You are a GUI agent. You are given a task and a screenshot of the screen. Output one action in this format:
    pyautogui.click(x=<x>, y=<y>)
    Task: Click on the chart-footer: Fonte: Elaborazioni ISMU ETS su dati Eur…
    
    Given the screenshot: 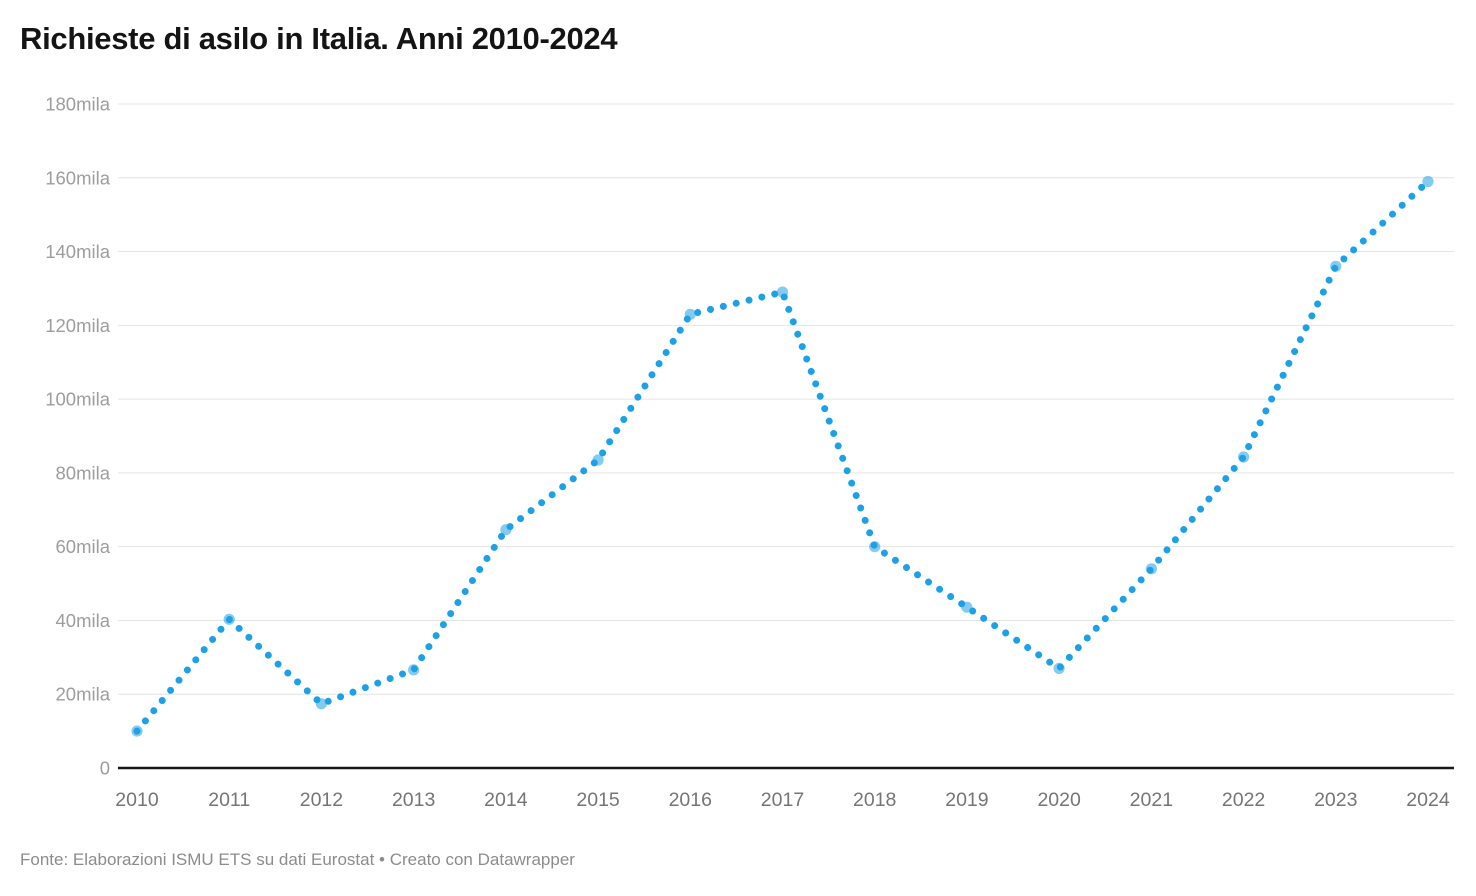 What is the action you would take?
    pyautogui.click(x=297, y=859)
    